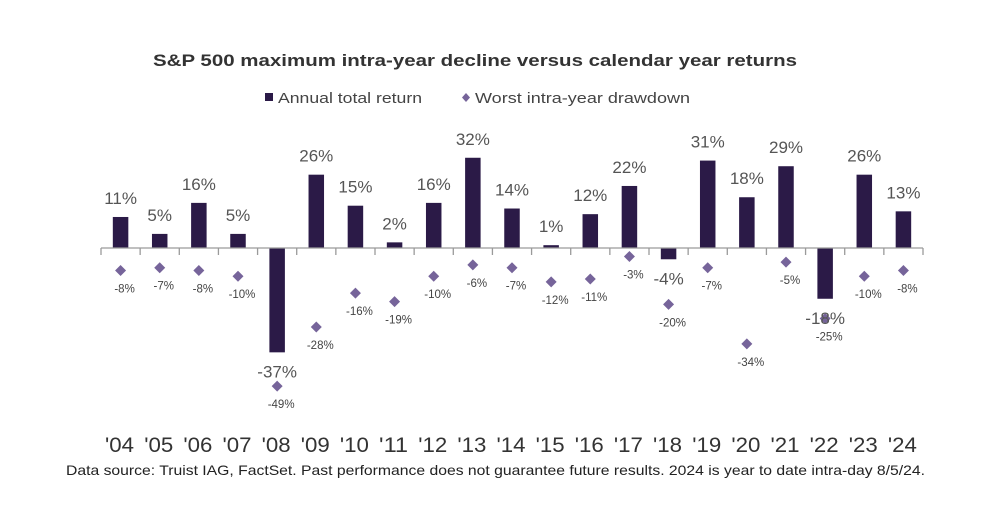 This screenshot has width=1000, height=514. What do you see at coordinates (276, 445) in the screenshot?
I see `x-tick-label: '08` at bounding box center [276, 445].